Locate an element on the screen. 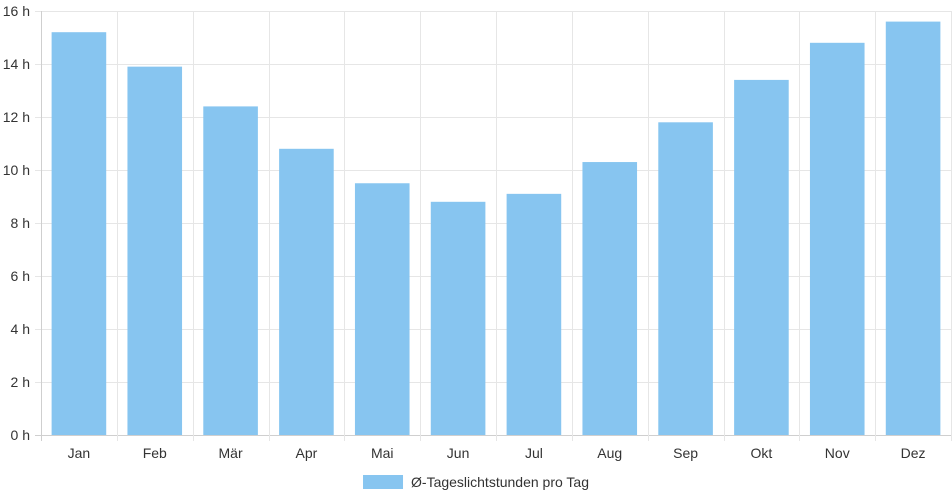  bar-apr is located at coordinates (306, 292).